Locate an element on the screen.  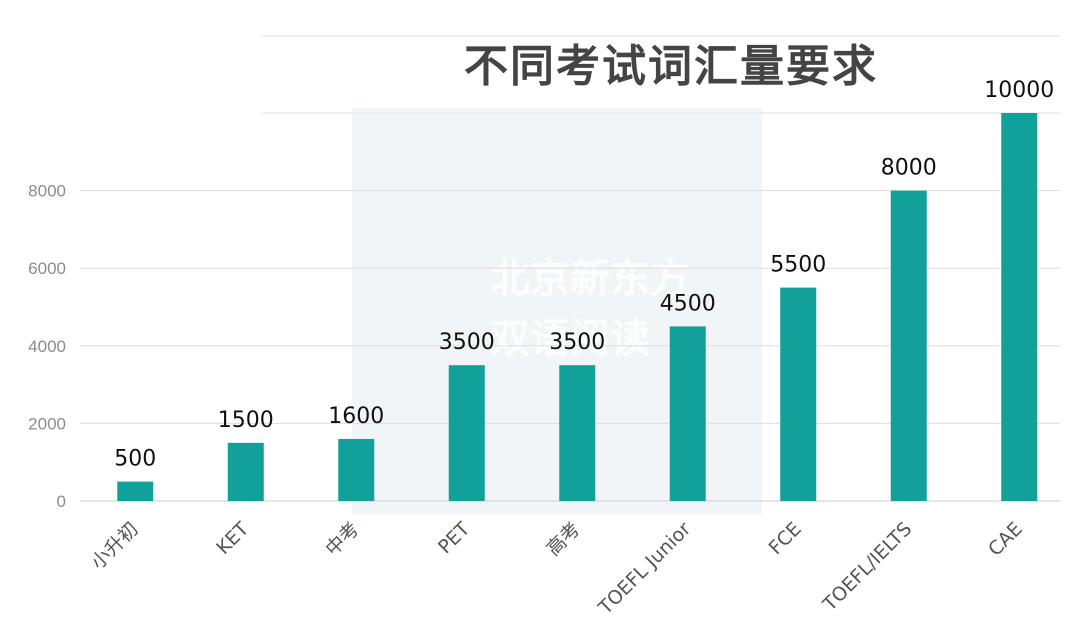
x-tick-label: 高考 is located at coordinates (563, 539).